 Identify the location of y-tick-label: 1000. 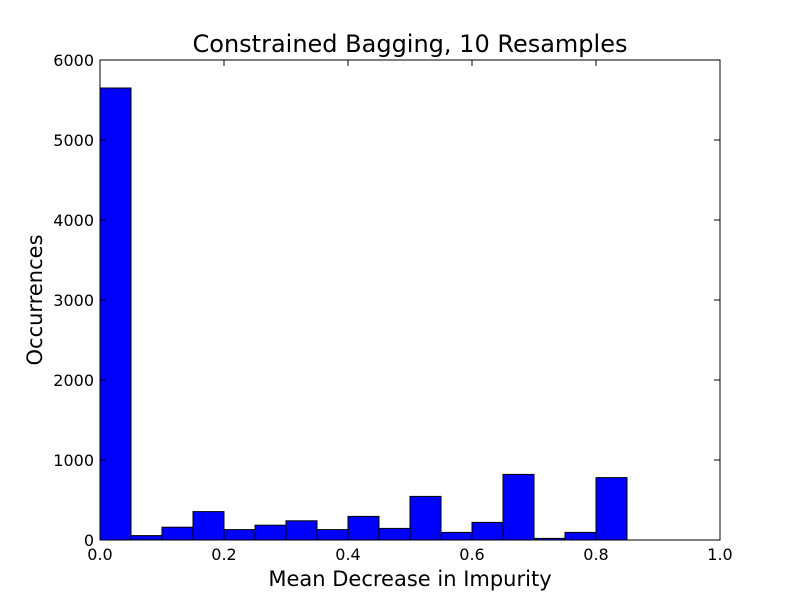
(73, 460).